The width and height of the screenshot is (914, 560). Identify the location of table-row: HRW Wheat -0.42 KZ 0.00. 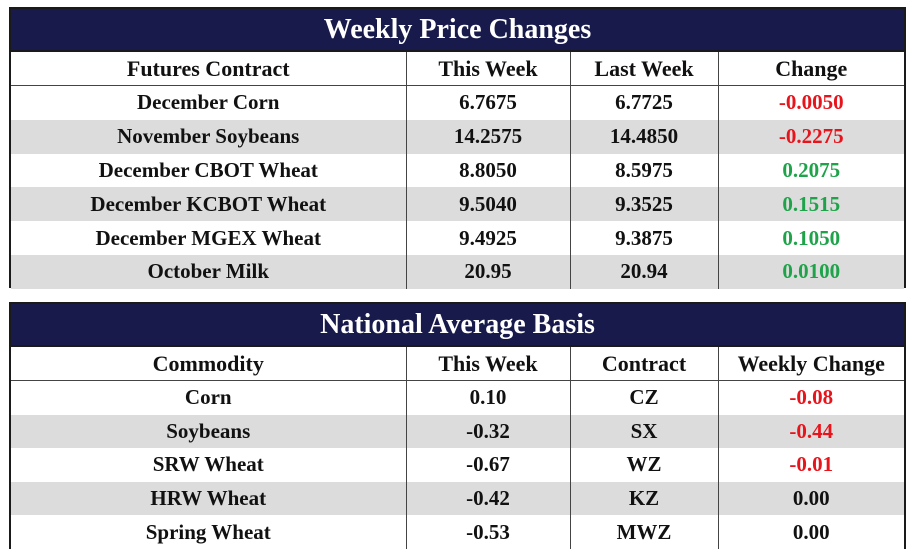
(457, 498).